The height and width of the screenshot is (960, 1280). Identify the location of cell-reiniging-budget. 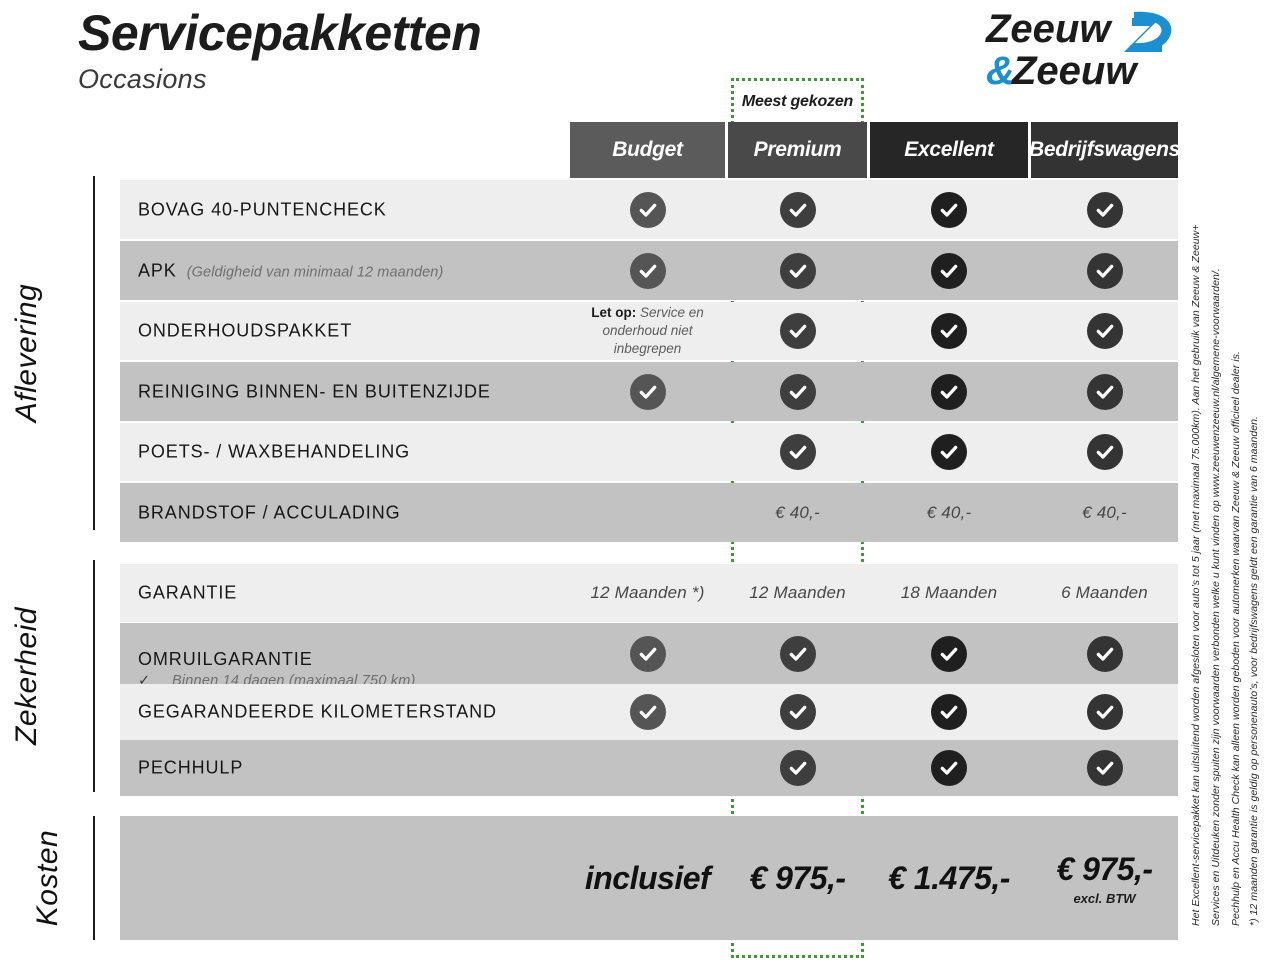
(647, 391).